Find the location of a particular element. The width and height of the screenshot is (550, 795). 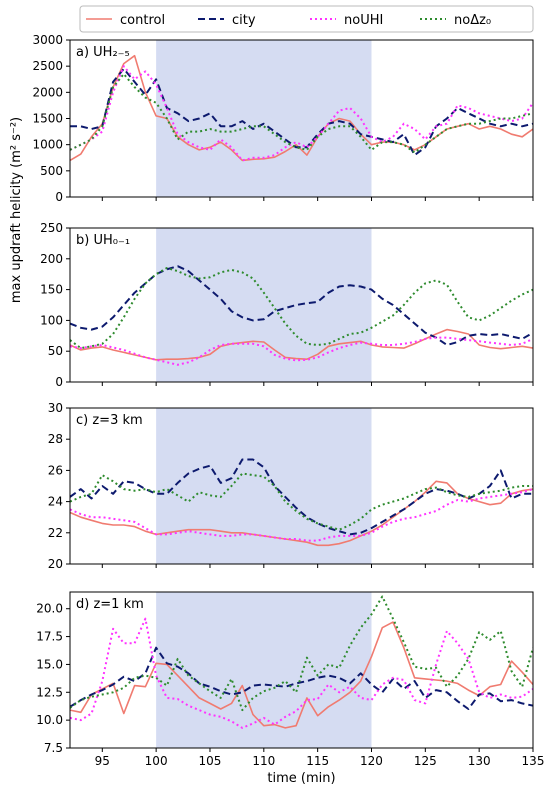

legend-item-nouhi: noUHI is located at coordinates (346, 20).